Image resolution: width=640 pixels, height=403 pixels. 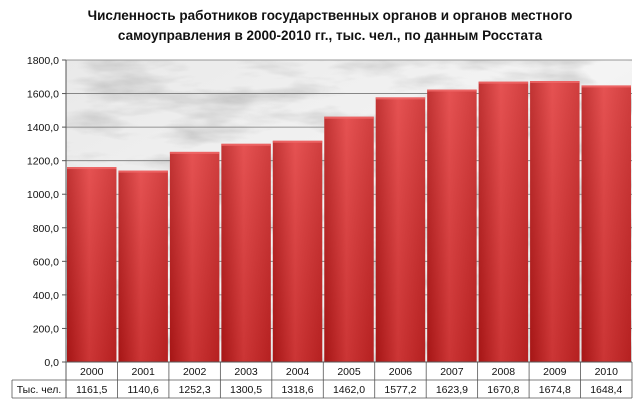 What do you see at coordinates (195, 372) in the screenshot?
I see `x-category-label: 2002` at bounding box center [195, 372].